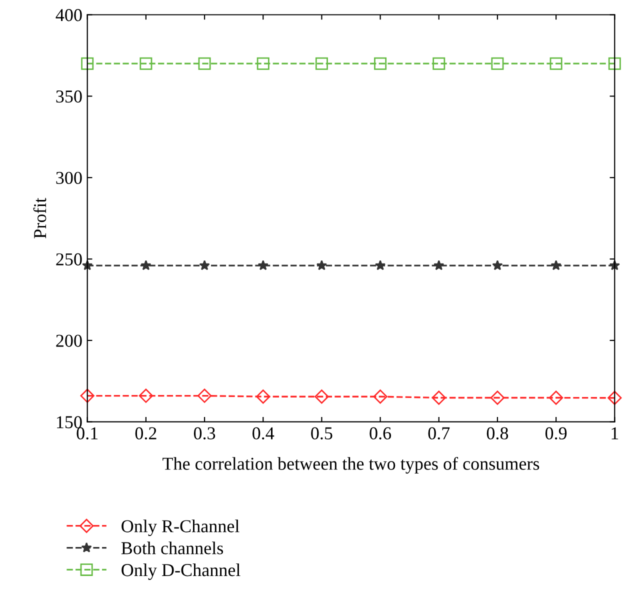  Describe the element at coordinates (263, 433) in the screenshot. I see `x-tick-label: 0.4` at that location.